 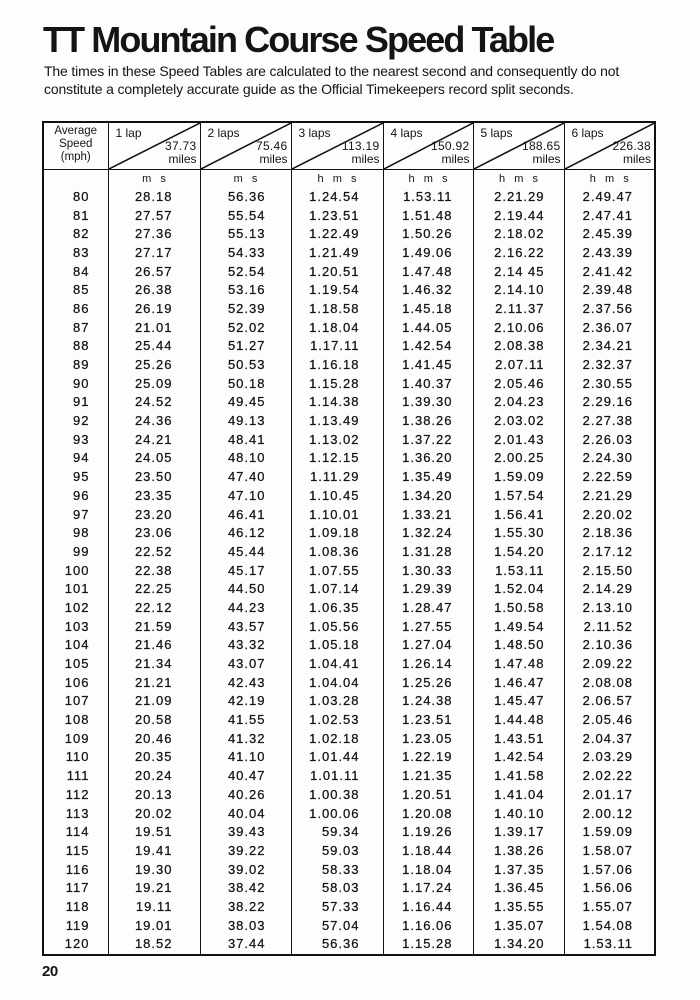 What do you see at coordinates (337, 215) in the screenshot?
I see `time-cell: 1.23.51` at bounding box center [337, 215].